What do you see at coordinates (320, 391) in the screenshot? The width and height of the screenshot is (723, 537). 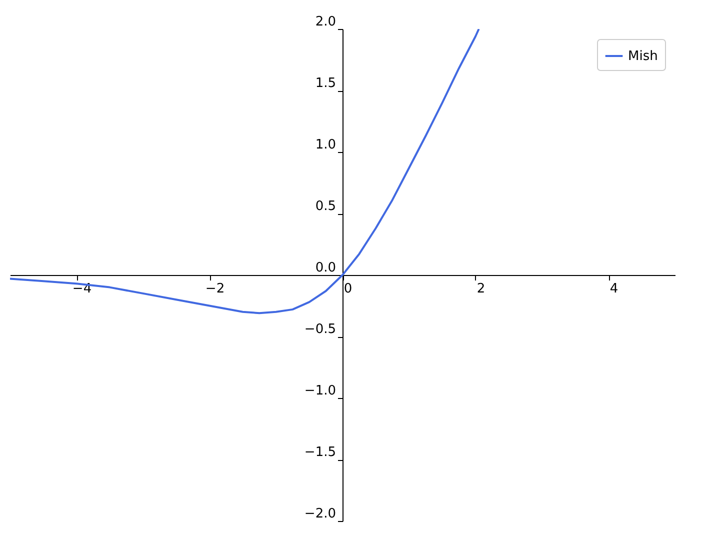 I see `y-tick-label: −1.0` at bounding box center [320, 391].